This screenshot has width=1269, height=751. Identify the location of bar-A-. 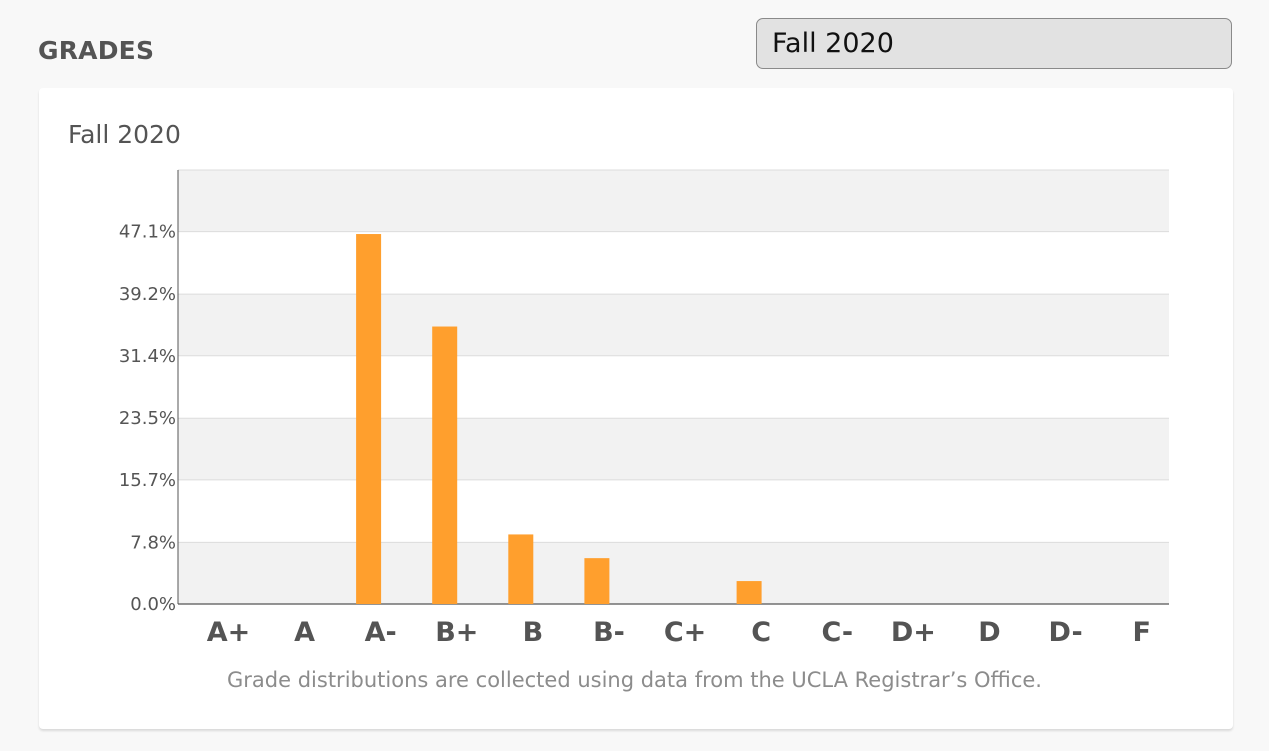
(445, 465).